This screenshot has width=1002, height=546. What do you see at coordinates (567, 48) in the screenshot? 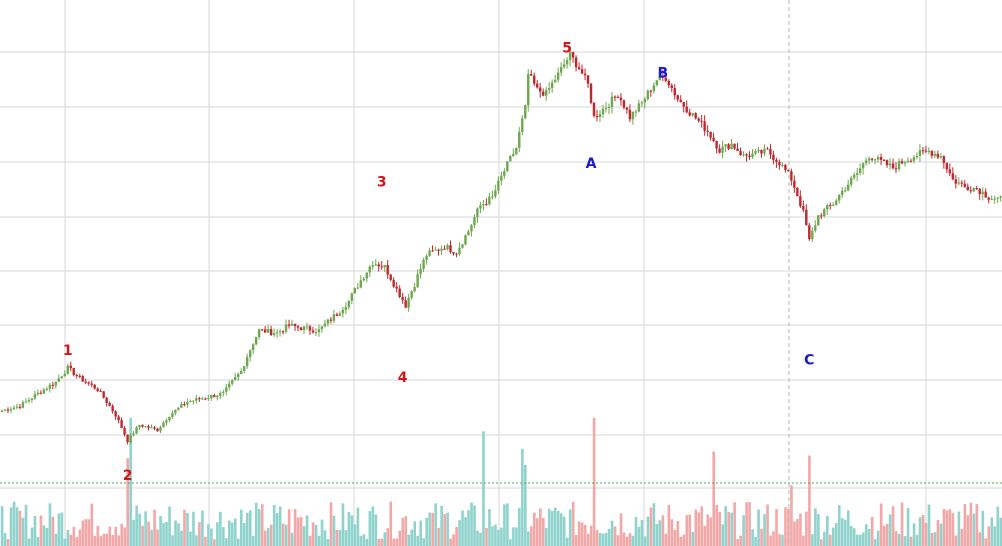
I see `wave-label-5: 5` at bounding box center [567, 48].